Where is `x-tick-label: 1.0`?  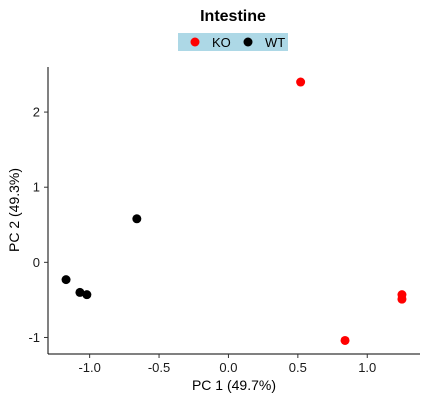
x-tick-label: 1.0 is located at coordinates (367, 367).